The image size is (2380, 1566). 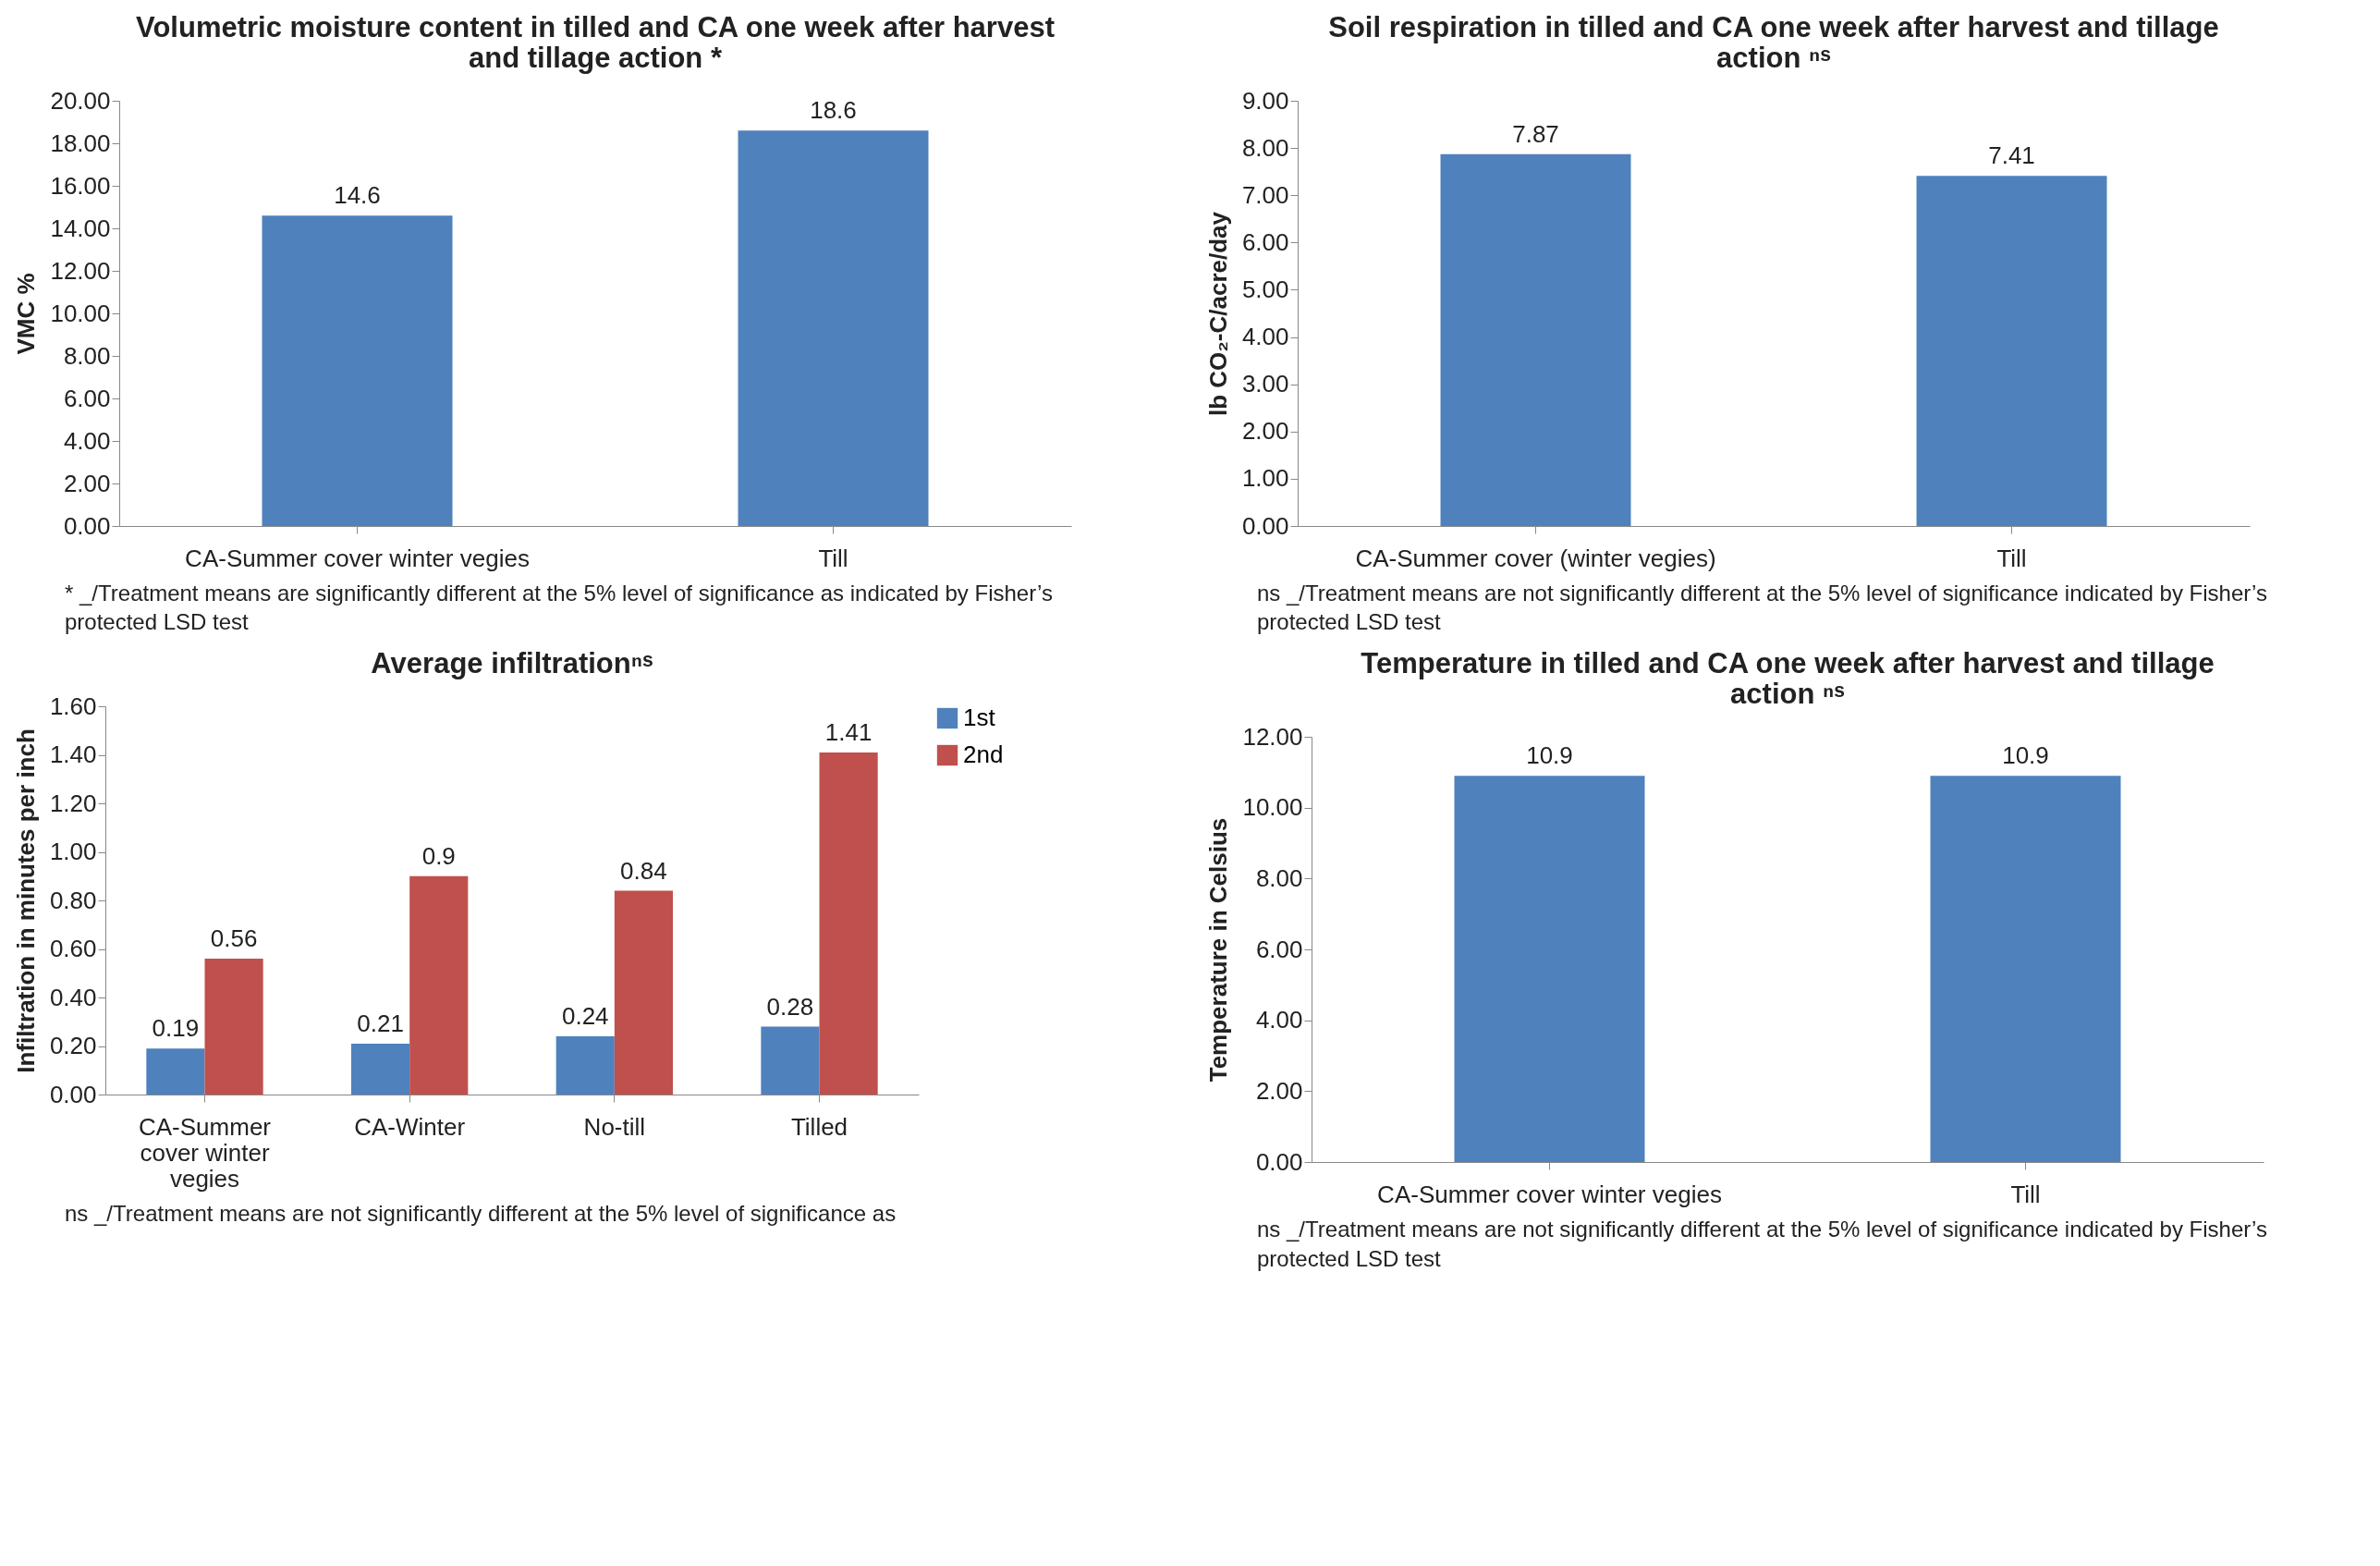 I want to click on chart-title: Soil respiration in tilled and CA one week after harvest and tillage action ⁿˢ, so click(x=1773, y=42).